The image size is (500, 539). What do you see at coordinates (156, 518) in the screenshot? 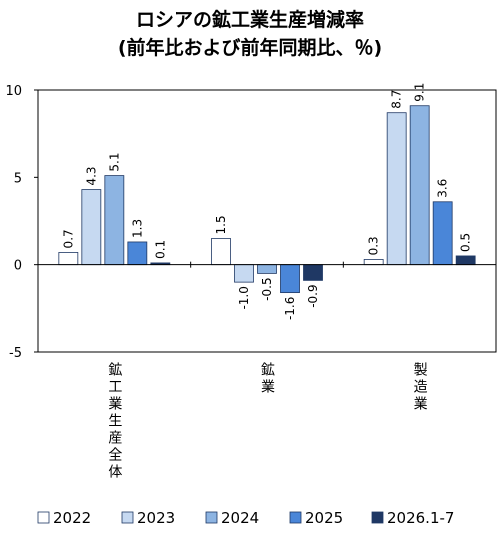
I see `legend-label: 2023` at bounding box center [156, 518].